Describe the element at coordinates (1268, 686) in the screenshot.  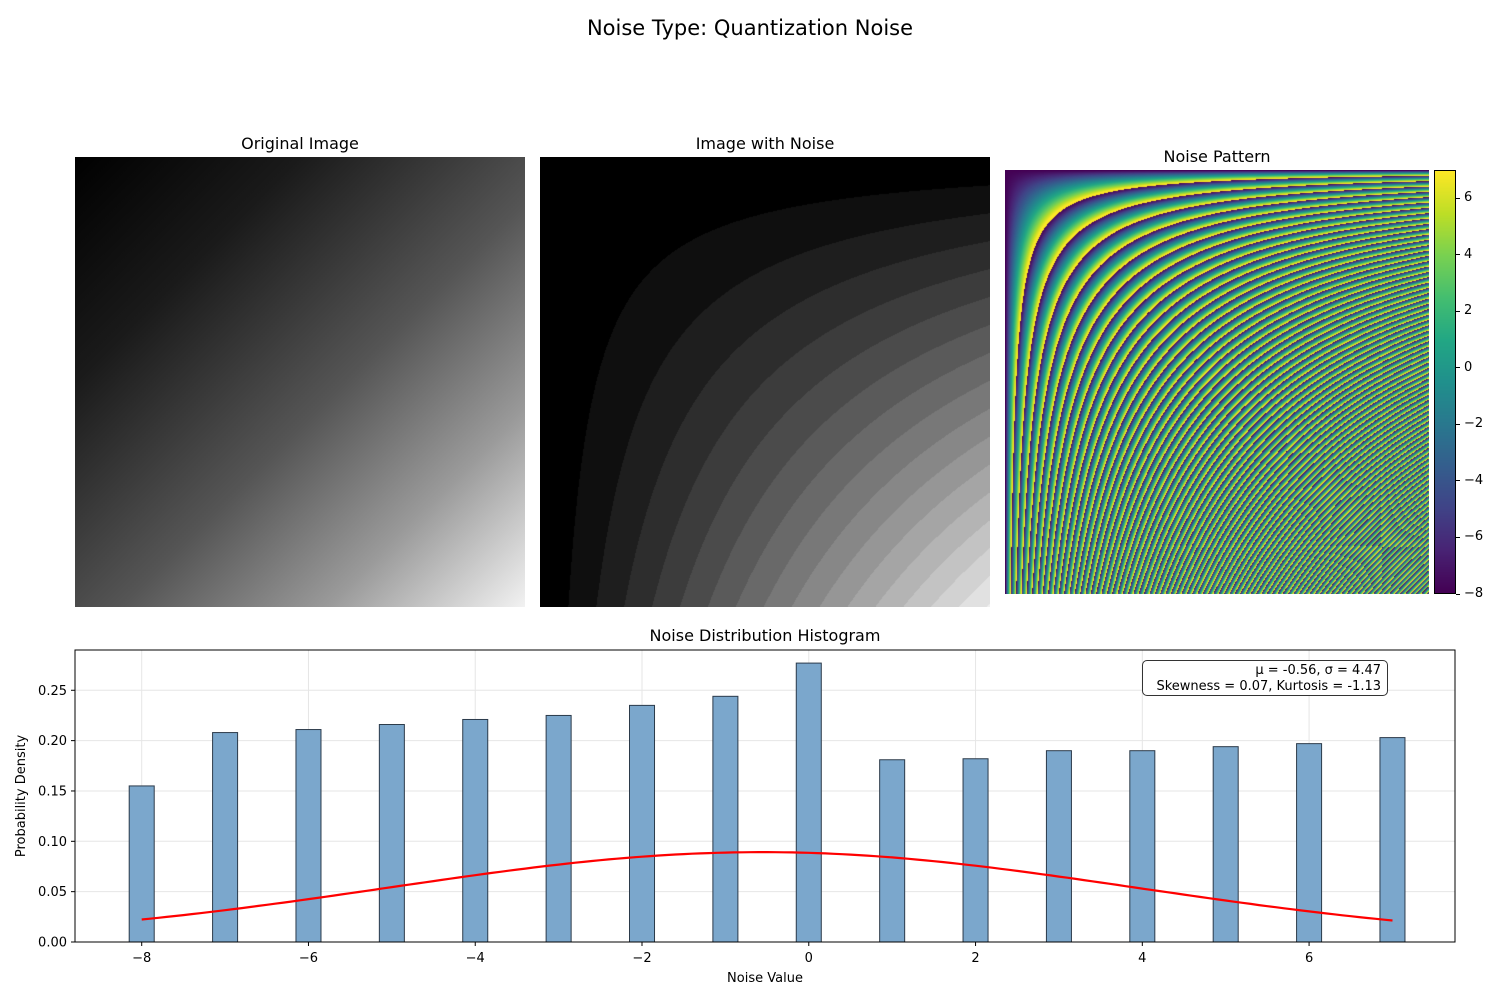
I see `stats-line-skew-kurt: Skewness = 0.07, Kurtosis = -1.13` at that location.